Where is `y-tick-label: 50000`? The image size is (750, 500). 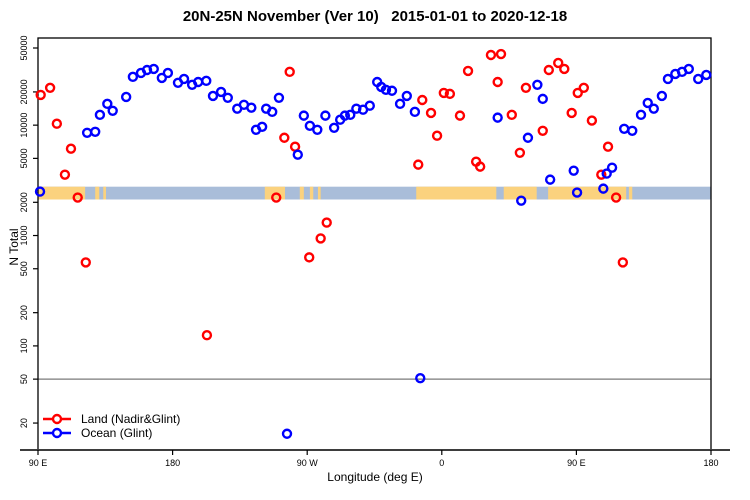 y-tick-label: 50000 is located at coordinates (24, 47).